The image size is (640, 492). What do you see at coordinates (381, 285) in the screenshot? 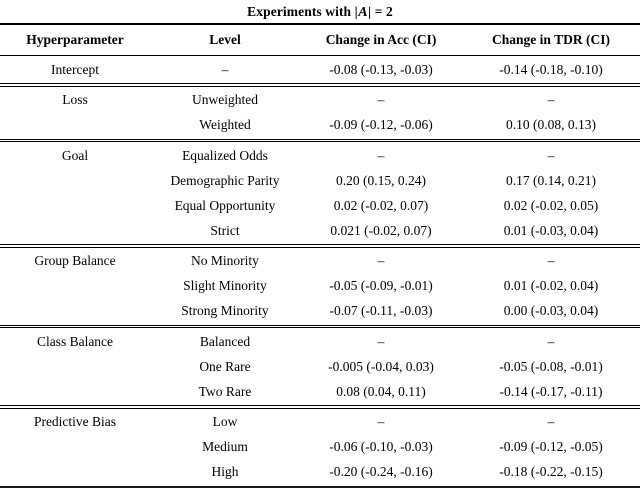
I see `cell-acc: -0.05 (-0.09, -0.01)` at bounding box center [381, 285].